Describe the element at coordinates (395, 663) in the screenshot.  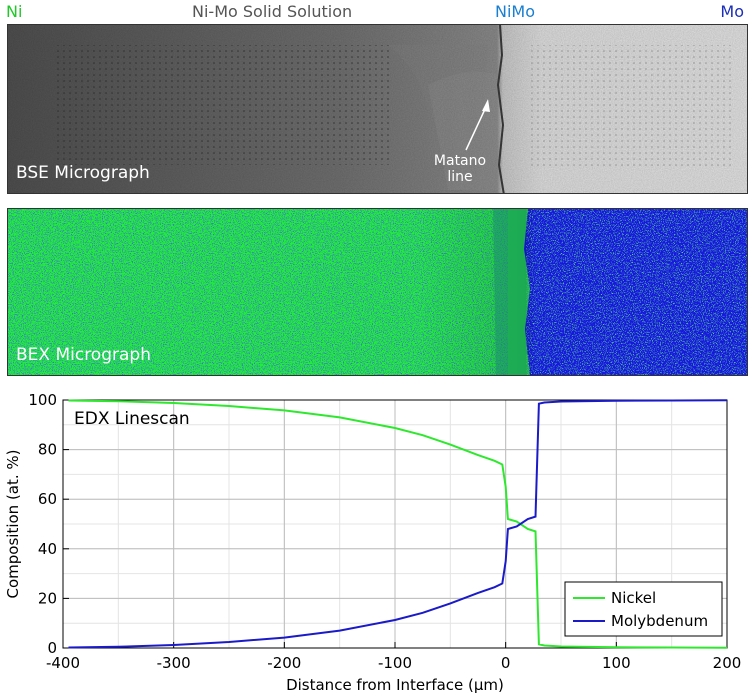
I see `x-tick-label: -100` at that location.